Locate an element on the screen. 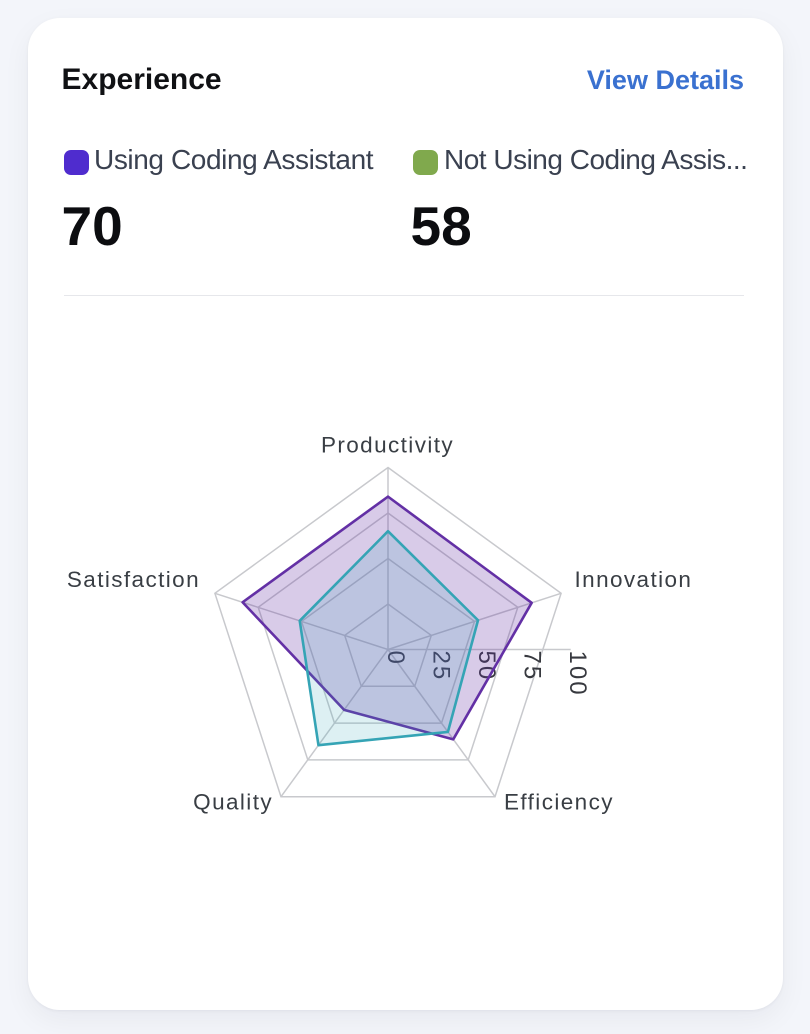 The height and width of the screenshot is (1034, 810). svg-text: Satisfaction is located at coordinates (133, 579).